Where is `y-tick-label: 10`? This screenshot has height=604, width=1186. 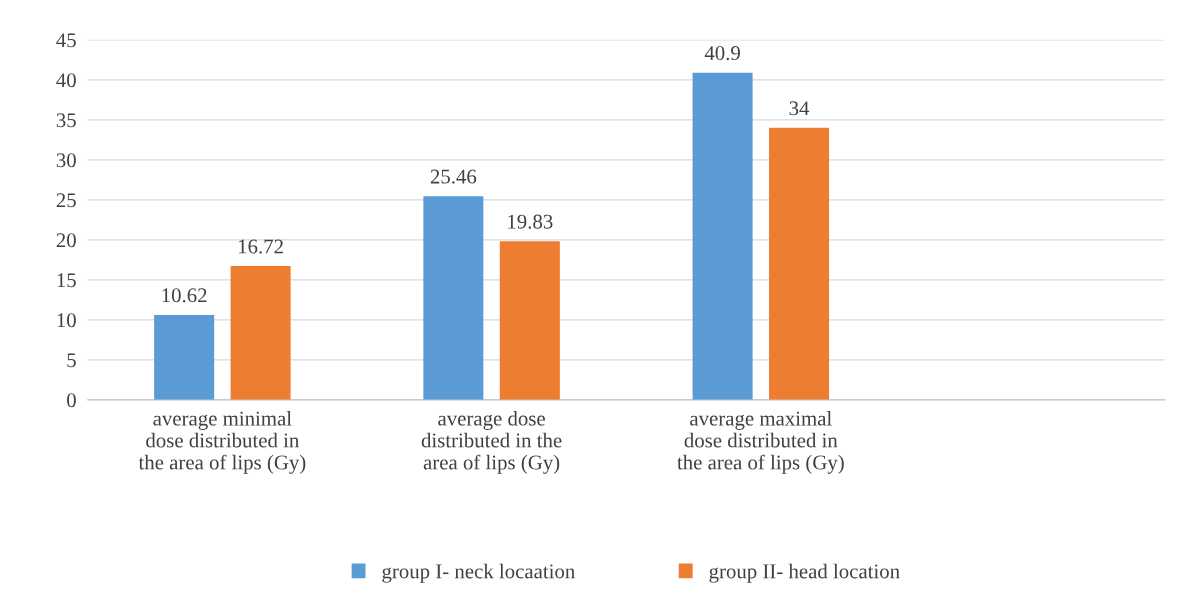 y-tick-label: 10 is located at coordinates (66, 320).